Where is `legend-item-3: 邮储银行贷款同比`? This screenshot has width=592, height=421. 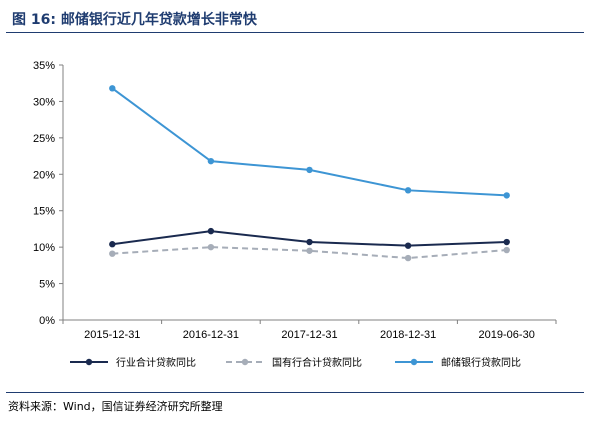
legend-item-3: 邮储银行贷款同比 is located at coordinates (458, 362).